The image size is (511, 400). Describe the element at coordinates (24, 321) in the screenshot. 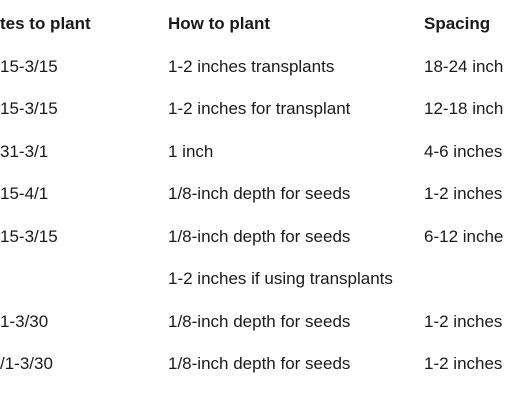

I see `table-cell-date: 1-3/30` at that location.